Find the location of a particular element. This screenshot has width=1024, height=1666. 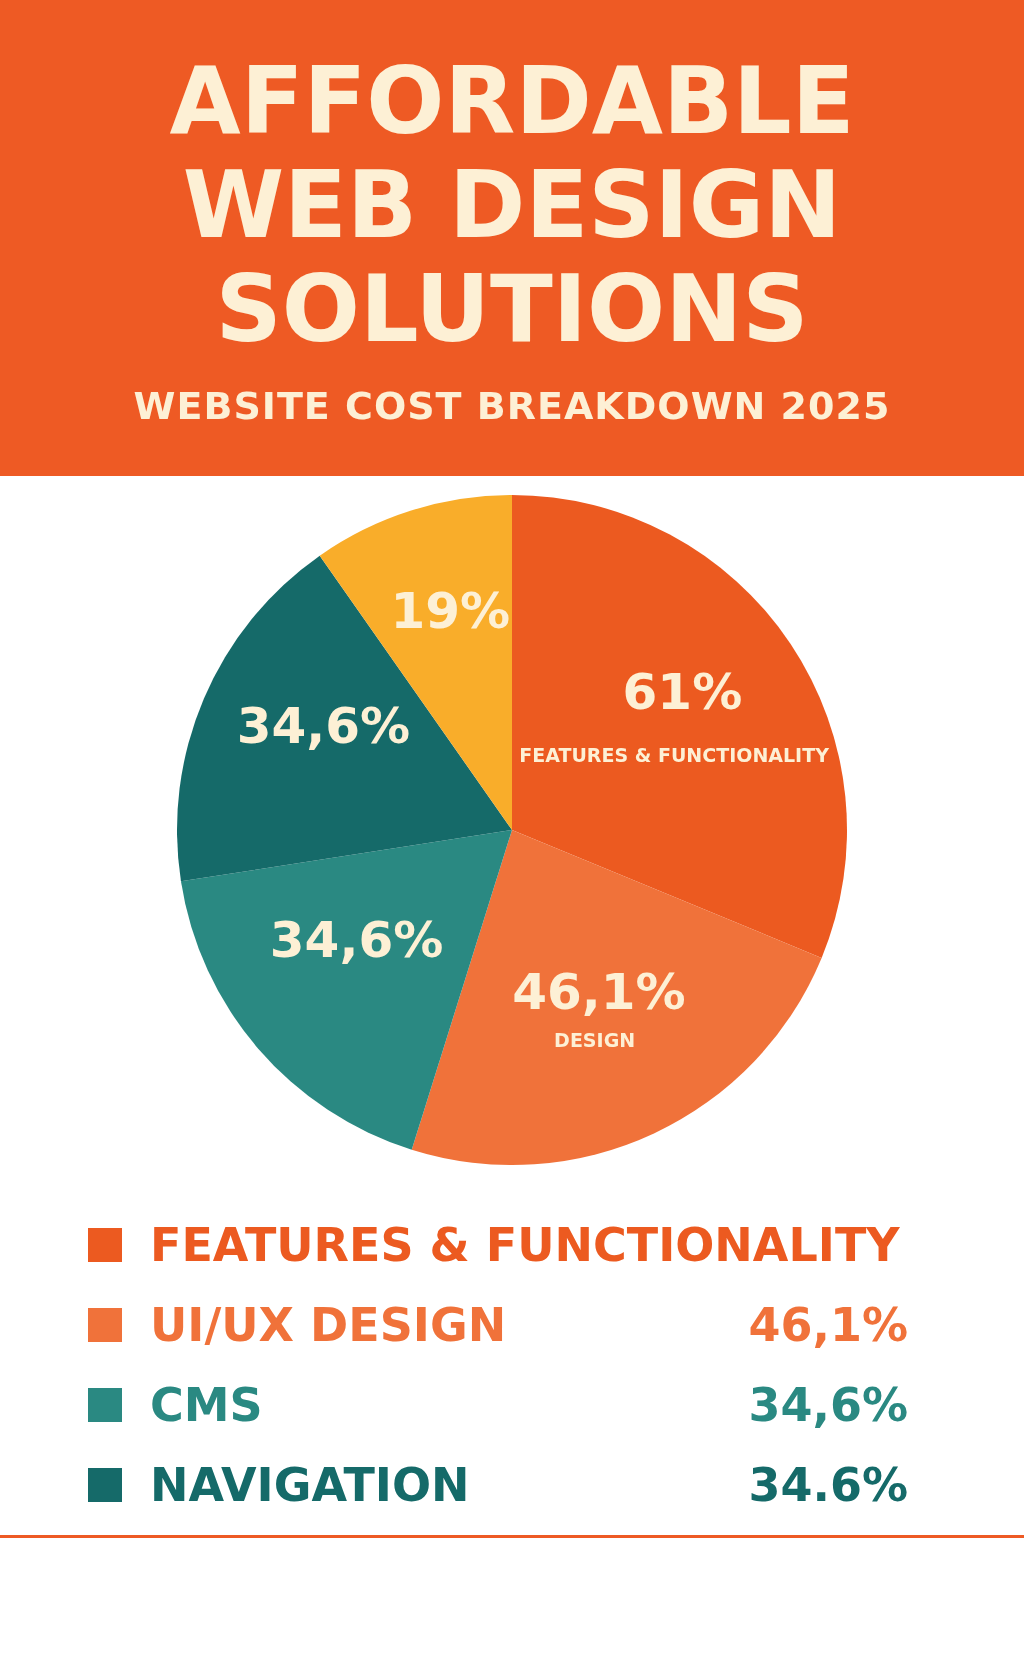

chart-title: AFFORDABLE WEB DESIGN SOLUTIONS is located at coordinates (512, 205).